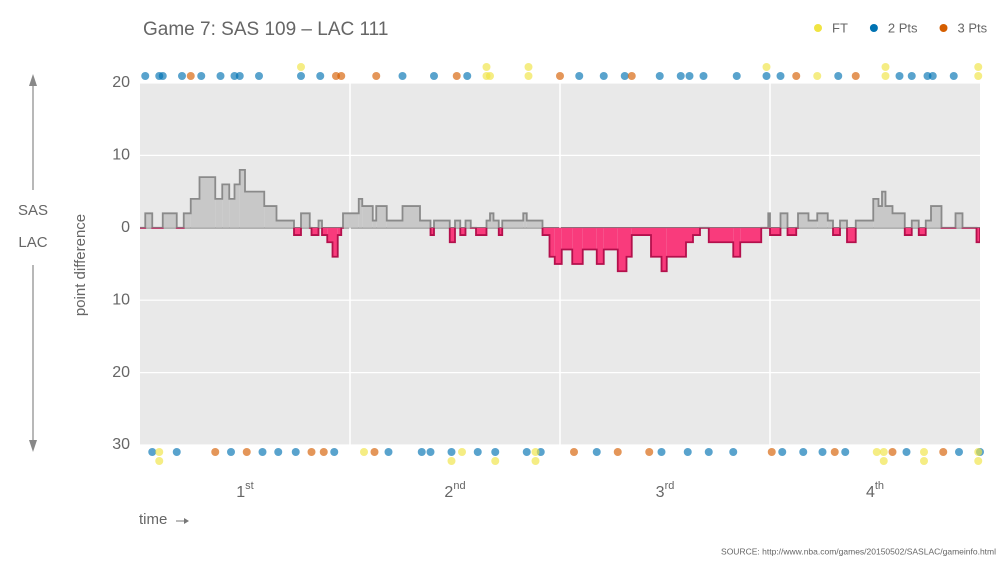  I want to click on upper-team-label: SAS, so click(33, 210).